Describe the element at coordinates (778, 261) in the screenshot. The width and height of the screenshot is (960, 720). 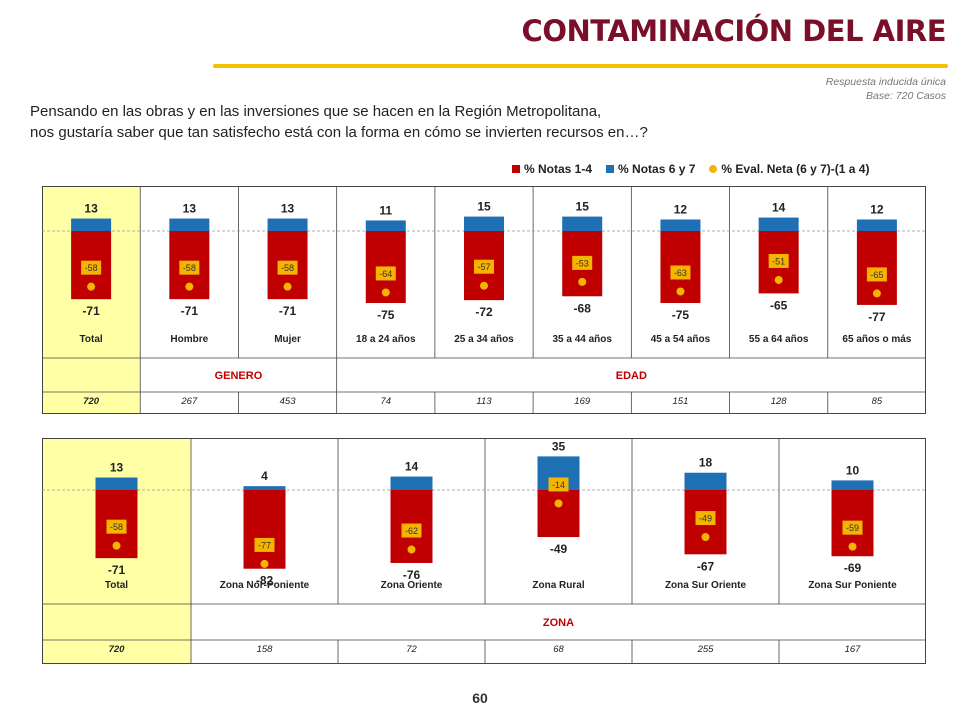
I see `label-eval-neta: -51` at that location.